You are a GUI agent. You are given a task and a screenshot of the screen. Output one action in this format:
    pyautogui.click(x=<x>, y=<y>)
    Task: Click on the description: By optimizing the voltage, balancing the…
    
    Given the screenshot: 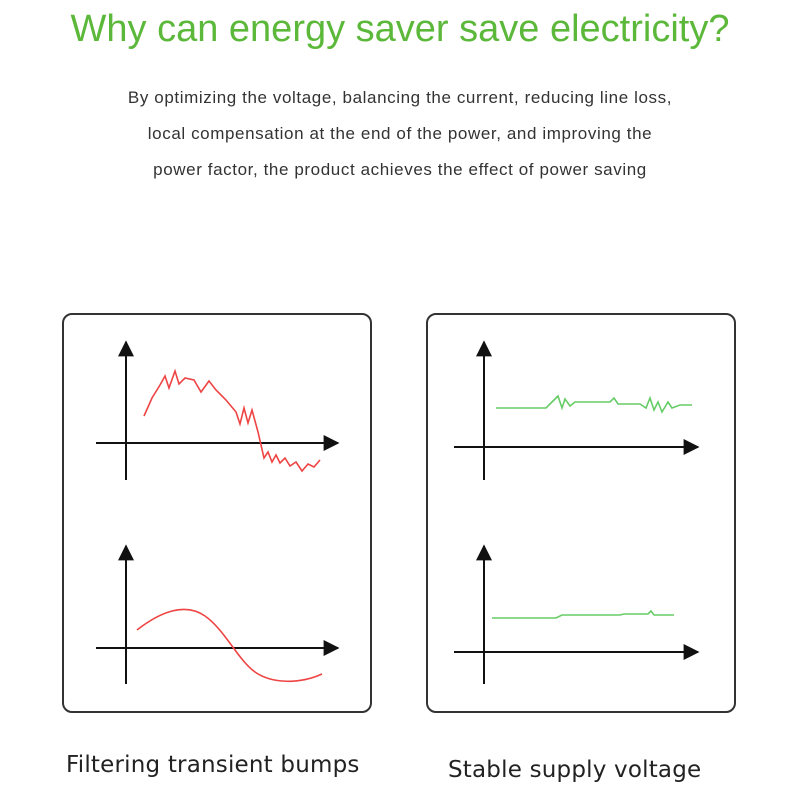 What is the action you would take?
    pyautogui.click(x=400, y=134)
    